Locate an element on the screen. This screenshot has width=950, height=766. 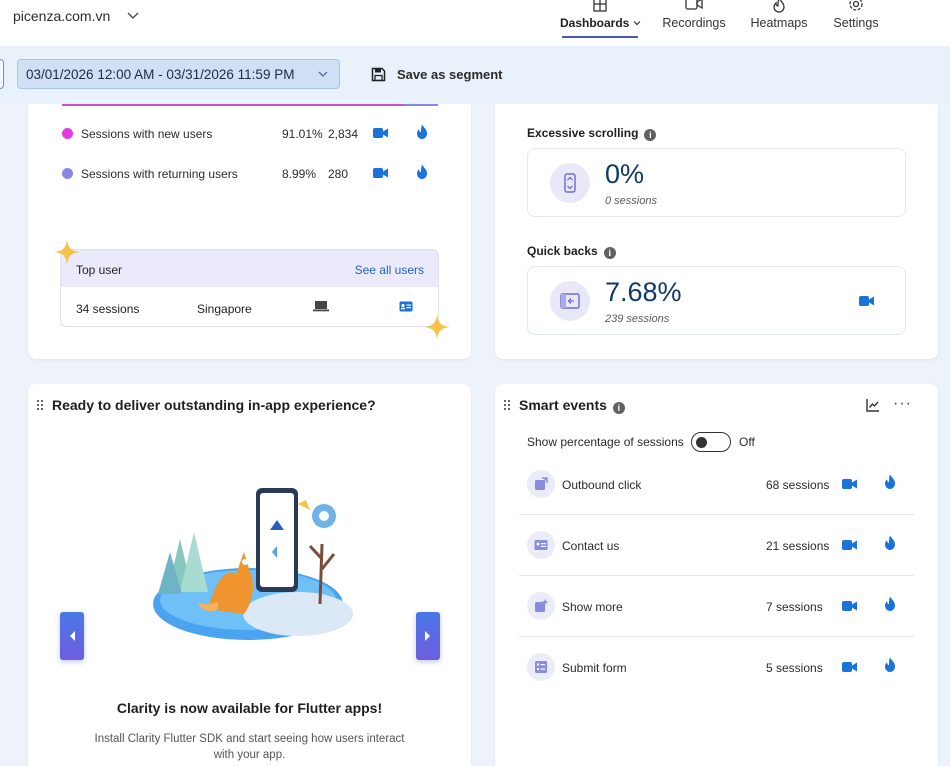
flutter-illustration is located at coordinates (253, 564).